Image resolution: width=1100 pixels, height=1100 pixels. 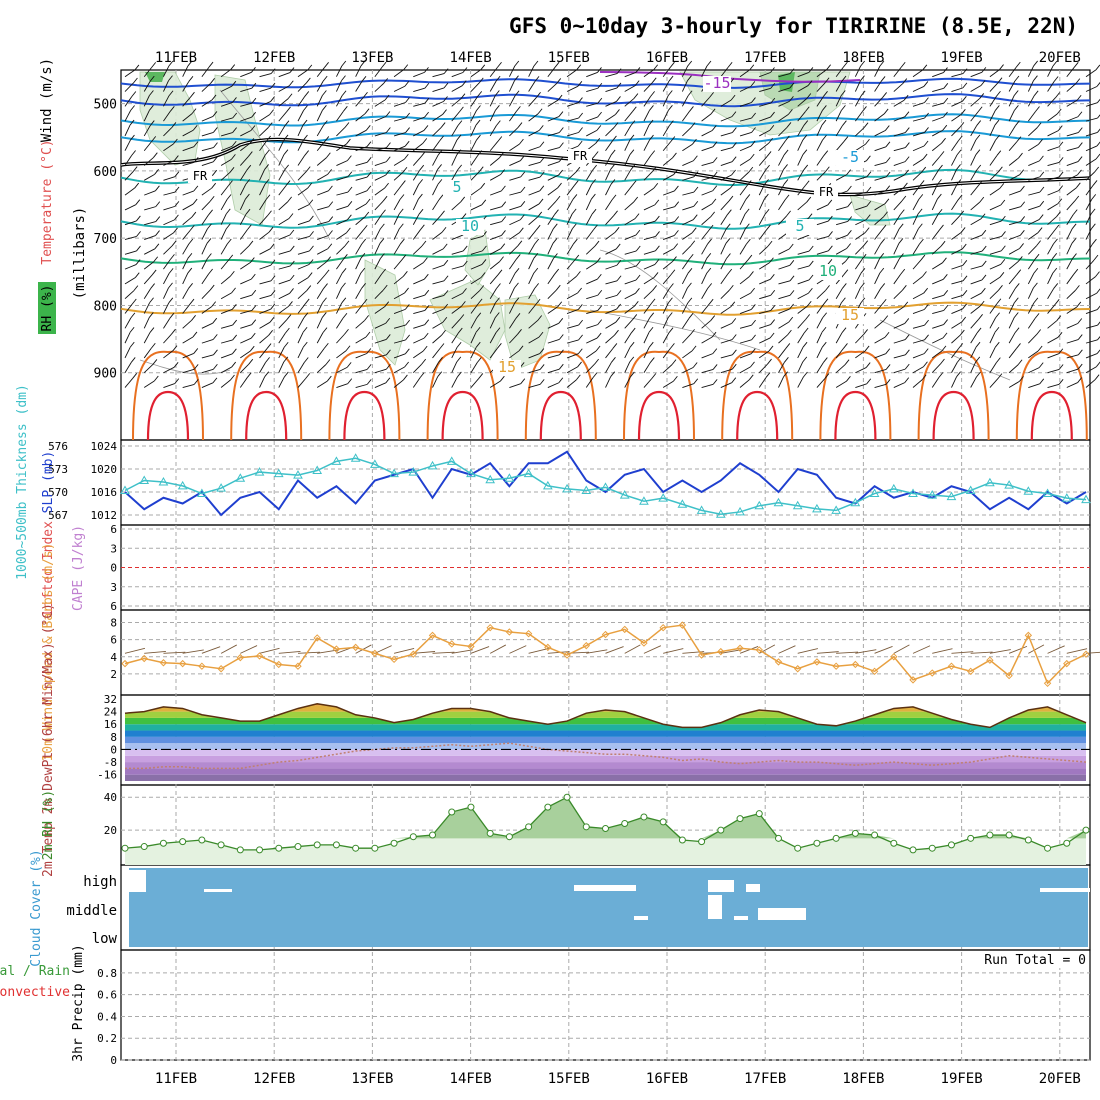 What do you see at coordinates (1056, 649) in the screenshot?
I see `wind10m-barb` at bounding box center [1056, 649].